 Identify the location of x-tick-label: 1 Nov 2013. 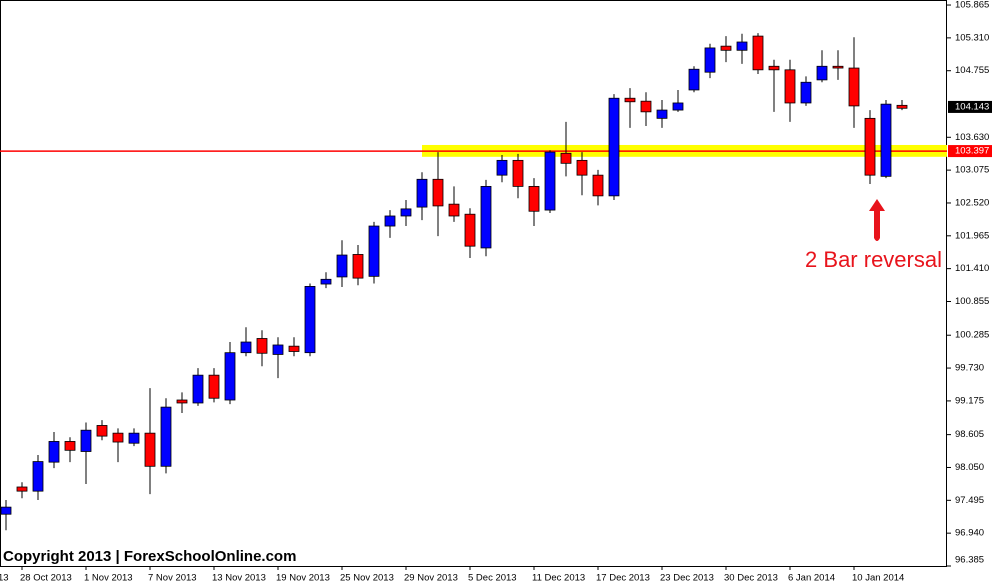
(108, 578).